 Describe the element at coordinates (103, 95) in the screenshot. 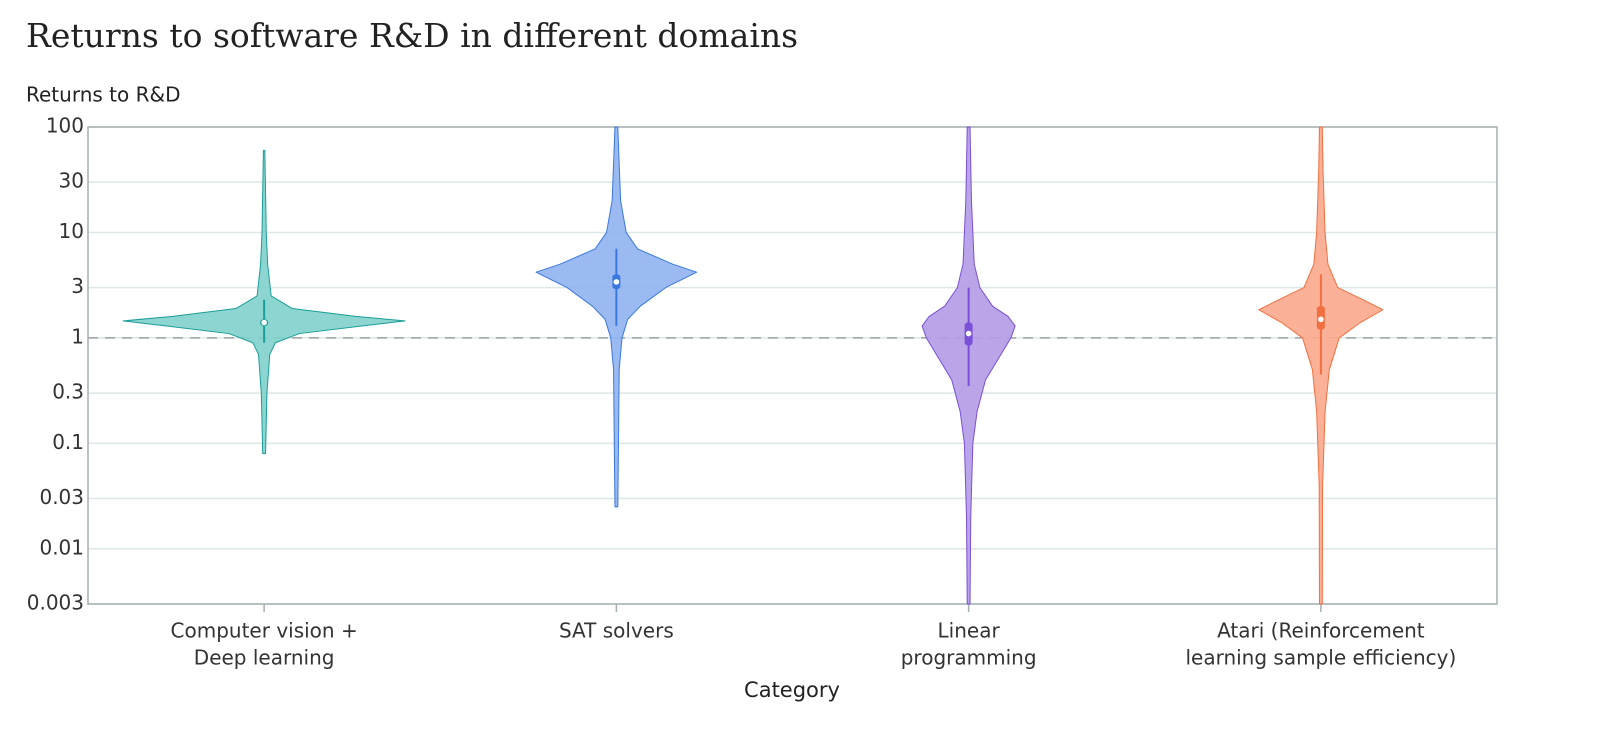

I see `y-axis-label: Returns to R&D` at that location.